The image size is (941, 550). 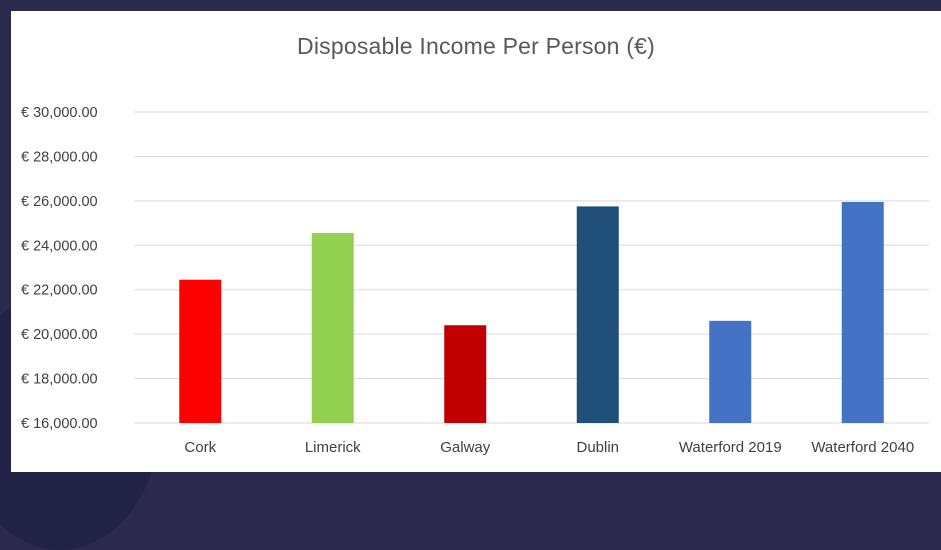 I want to click on y-tick-label: € 26,000.00, so click(x=59, y=202).